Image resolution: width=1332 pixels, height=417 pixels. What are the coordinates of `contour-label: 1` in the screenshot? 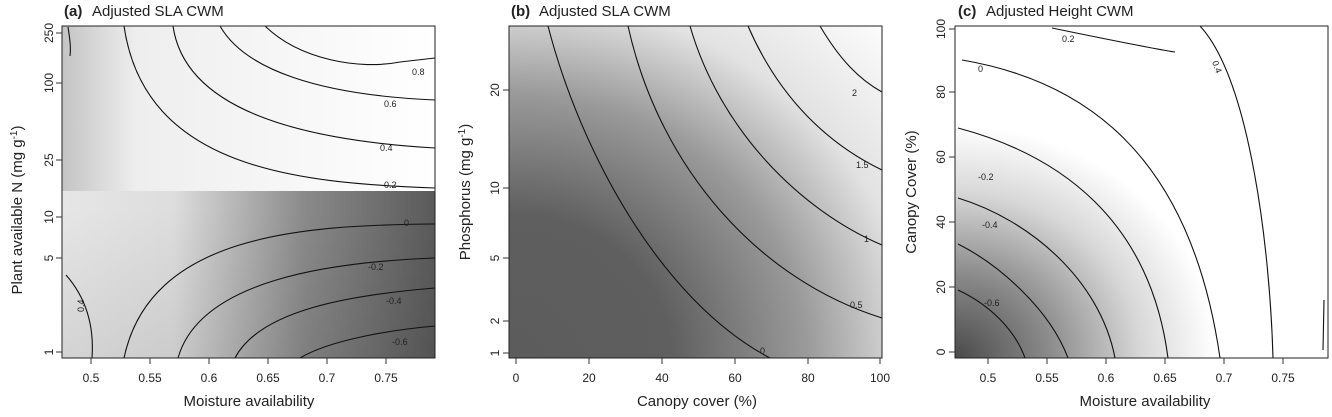 It's located at (866, 239).